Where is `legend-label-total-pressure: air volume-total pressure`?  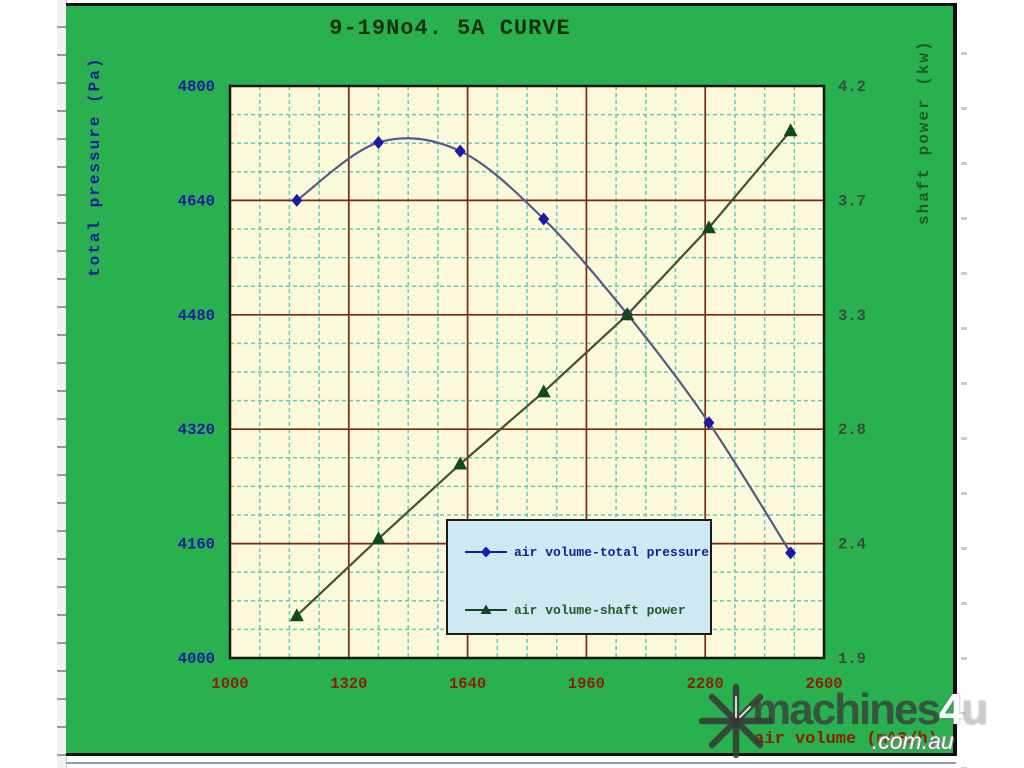 legend-label-total-pressure: air volume-total pressure is located at coordinates (612, 552).